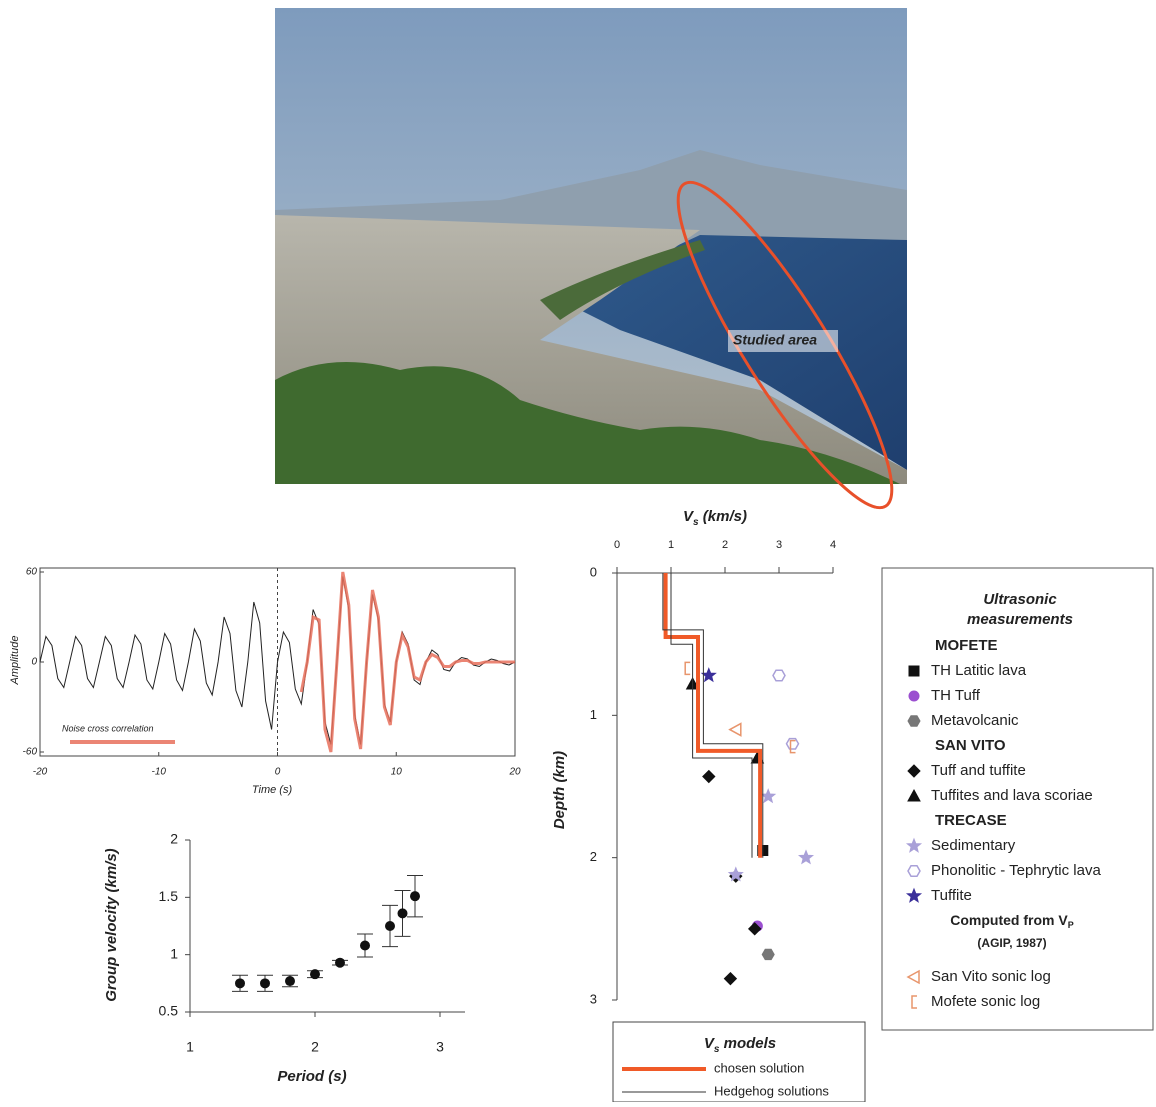  What do you see at coordinates (970, 745) in the screenshot?
I see `legend-group-heading: SAN VITO` at bounding box center [970, 745].